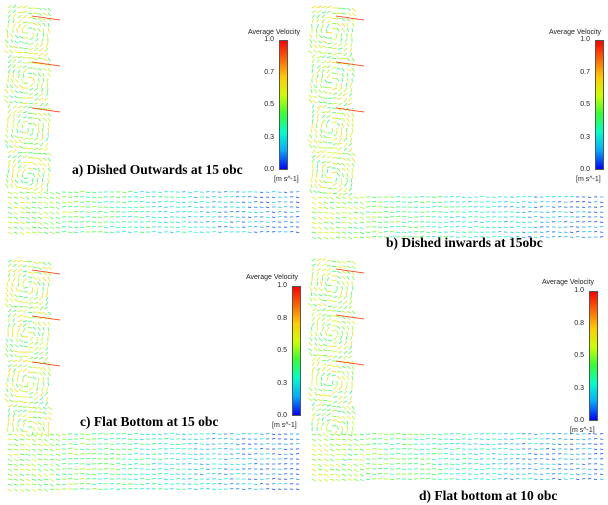 This screenshot has width=608, height=505. Describe the element at coordinates (579, 355) in the screenshot. I see `tick-label: 0.5` at that location.